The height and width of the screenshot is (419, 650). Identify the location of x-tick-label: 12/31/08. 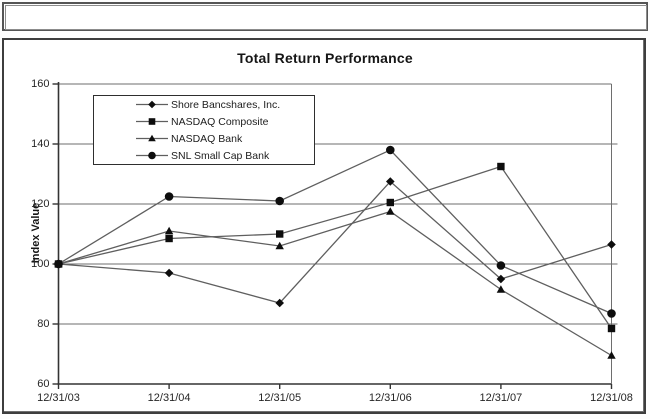
(611, 398).